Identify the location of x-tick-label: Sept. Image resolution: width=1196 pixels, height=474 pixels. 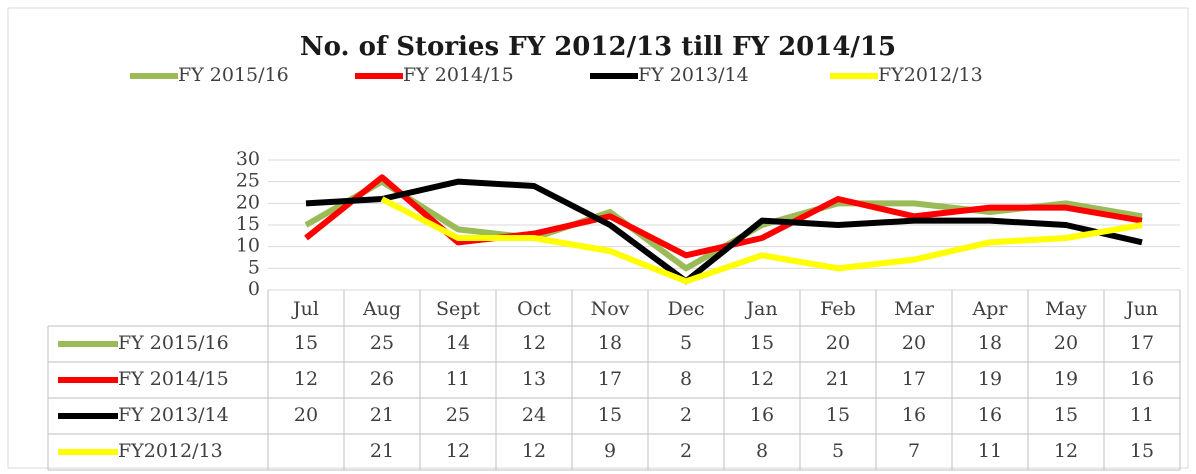
(458, 309).